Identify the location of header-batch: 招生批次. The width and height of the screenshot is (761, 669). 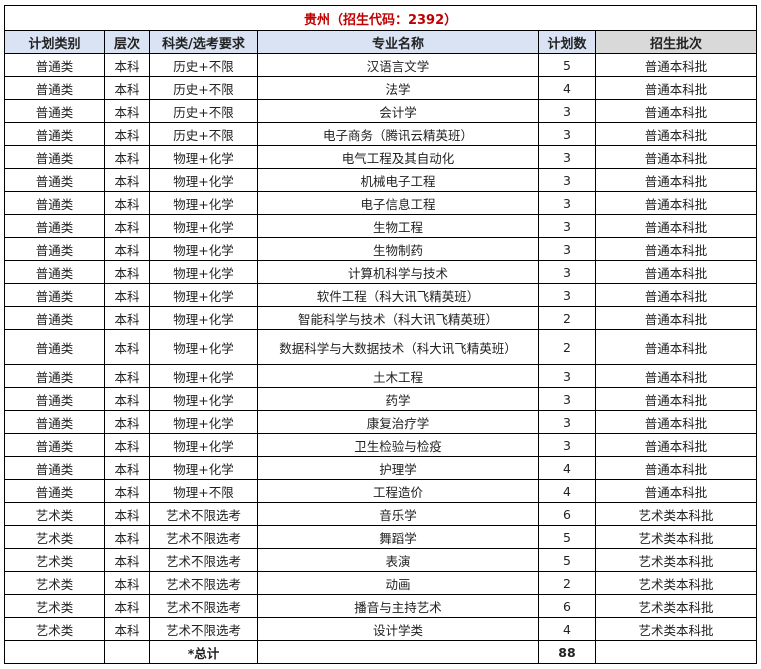
(676, 42).